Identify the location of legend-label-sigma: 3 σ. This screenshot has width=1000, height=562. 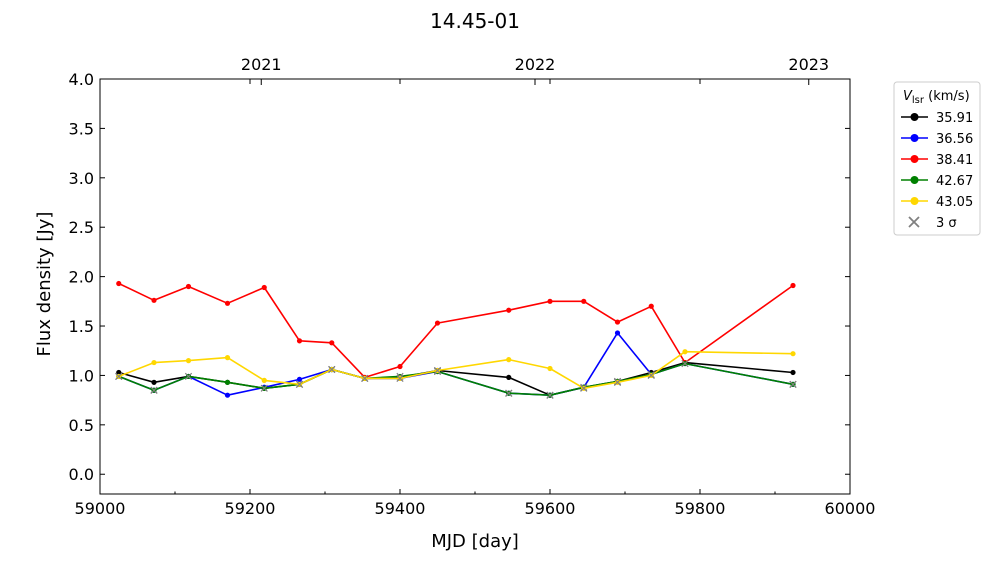
(946, 223).